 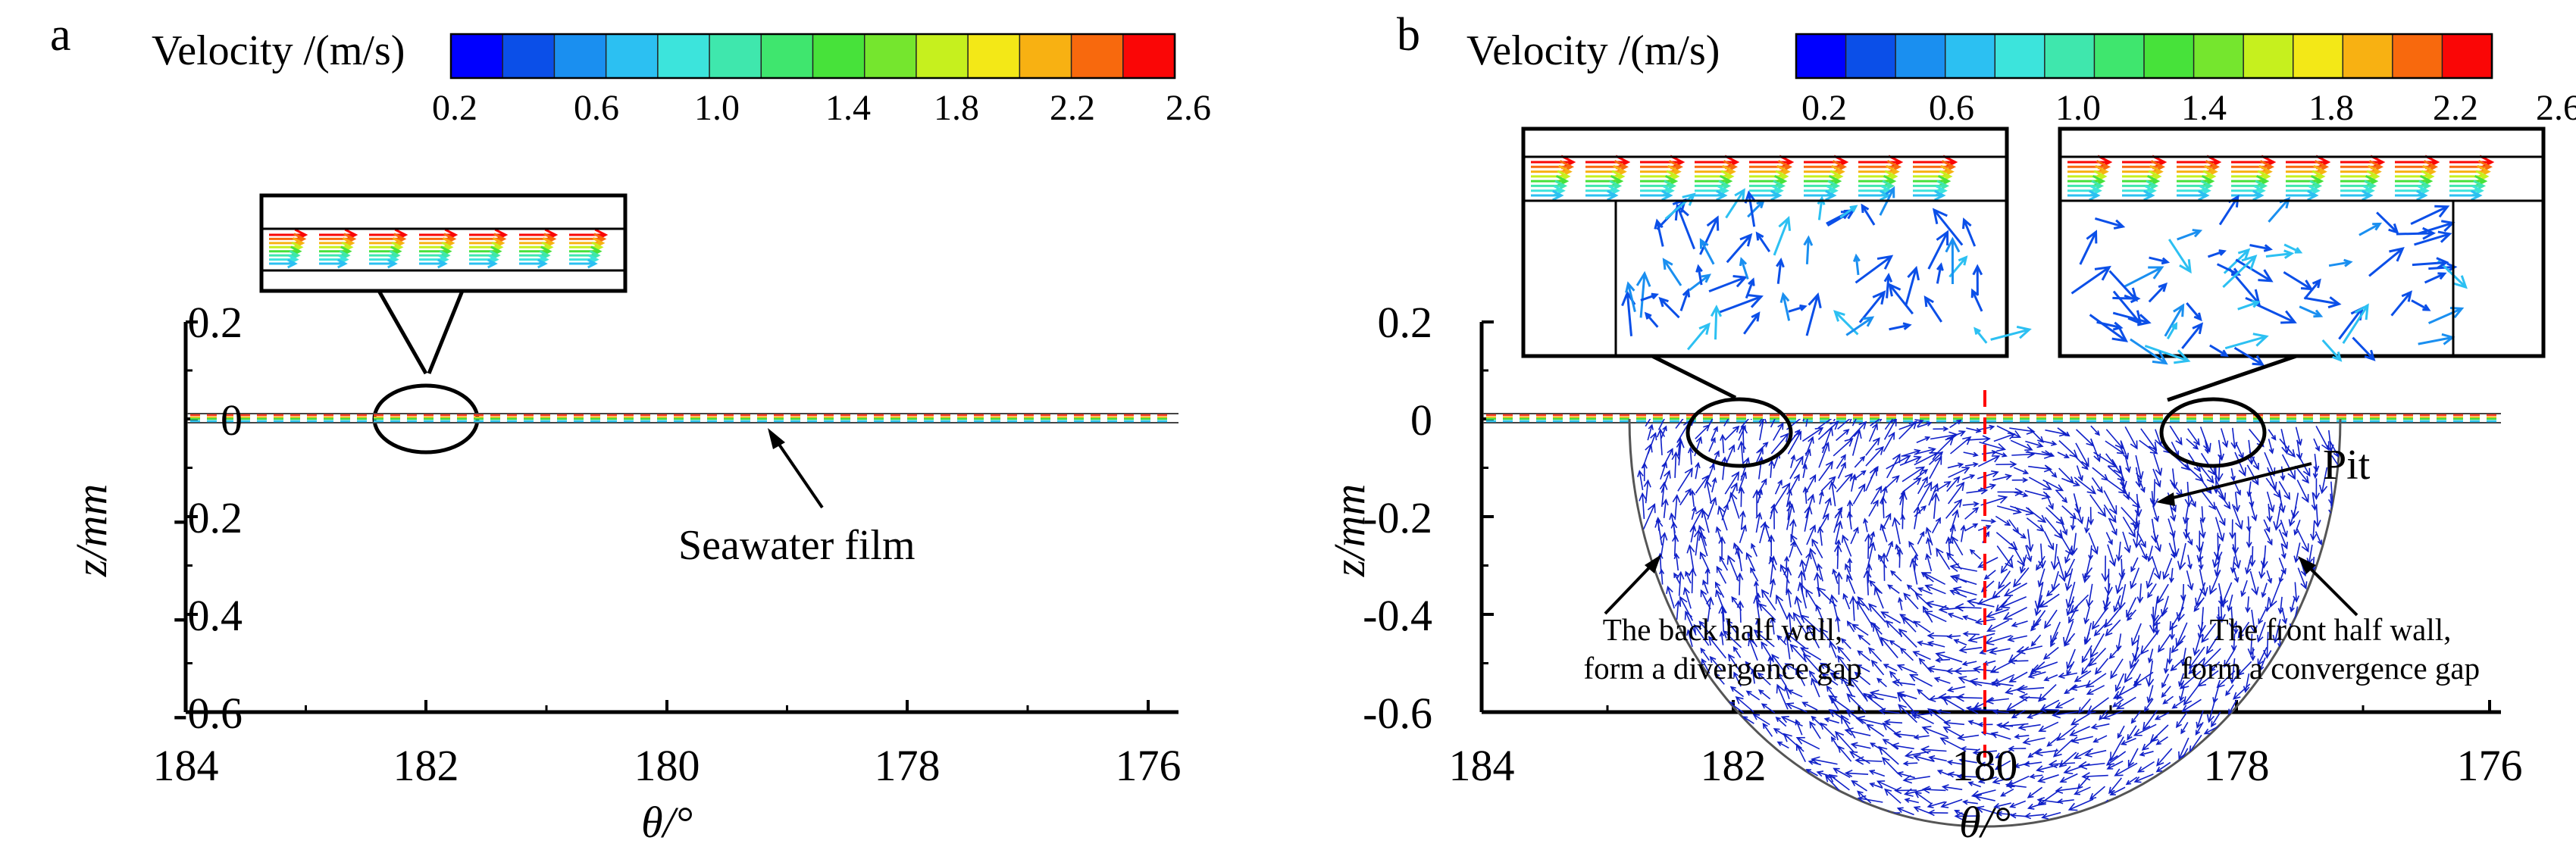 I want to click on colorbar-b-title: Velocity /(m/s), so click(x=1593, y=51).